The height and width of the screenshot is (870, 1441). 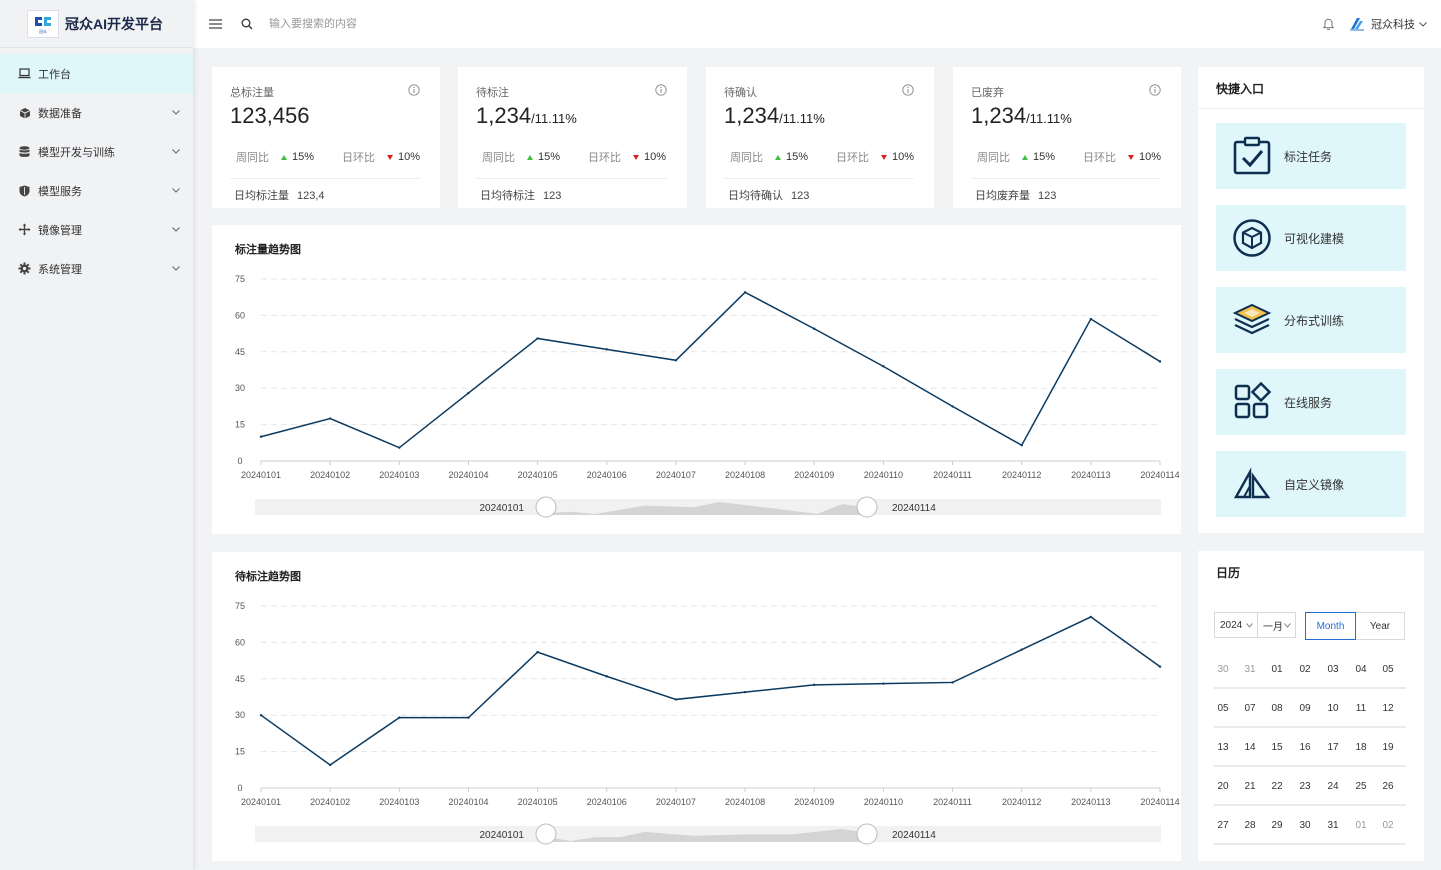 What do you see at coordinates (1021, 115) in the screenshot?
I see `stat-value: 1,234/11.11%` at bounding box center [1021, 115].